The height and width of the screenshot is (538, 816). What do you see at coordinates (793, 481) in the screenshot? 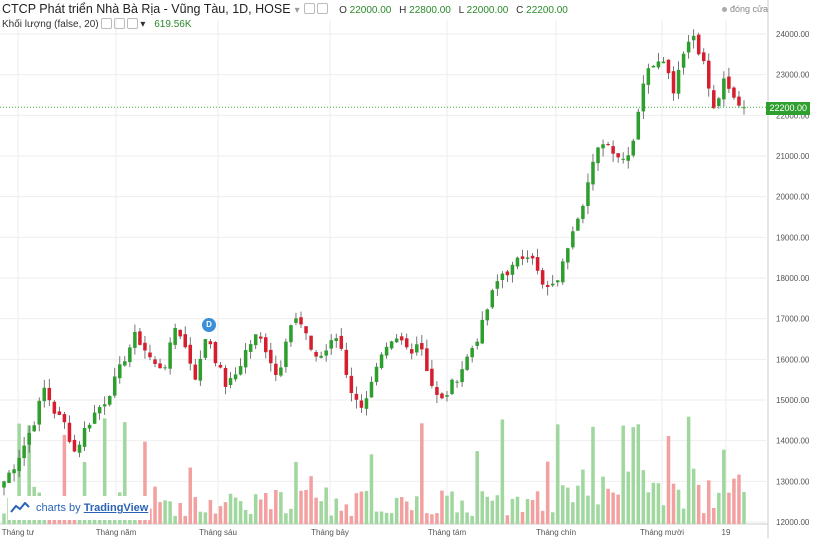
I see `y-tick-label: 13000.00` at bounding box center [793, 481].